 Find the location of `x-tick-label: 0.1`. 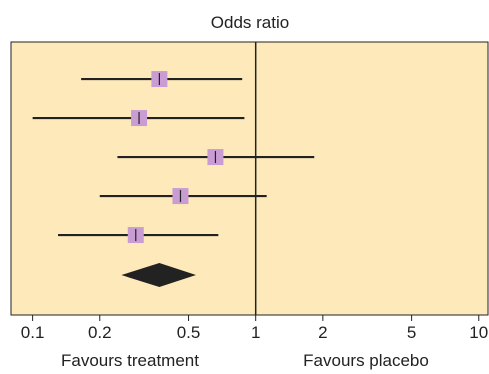

x-tick-label: 0.1 is located at coordinates (33, 332).